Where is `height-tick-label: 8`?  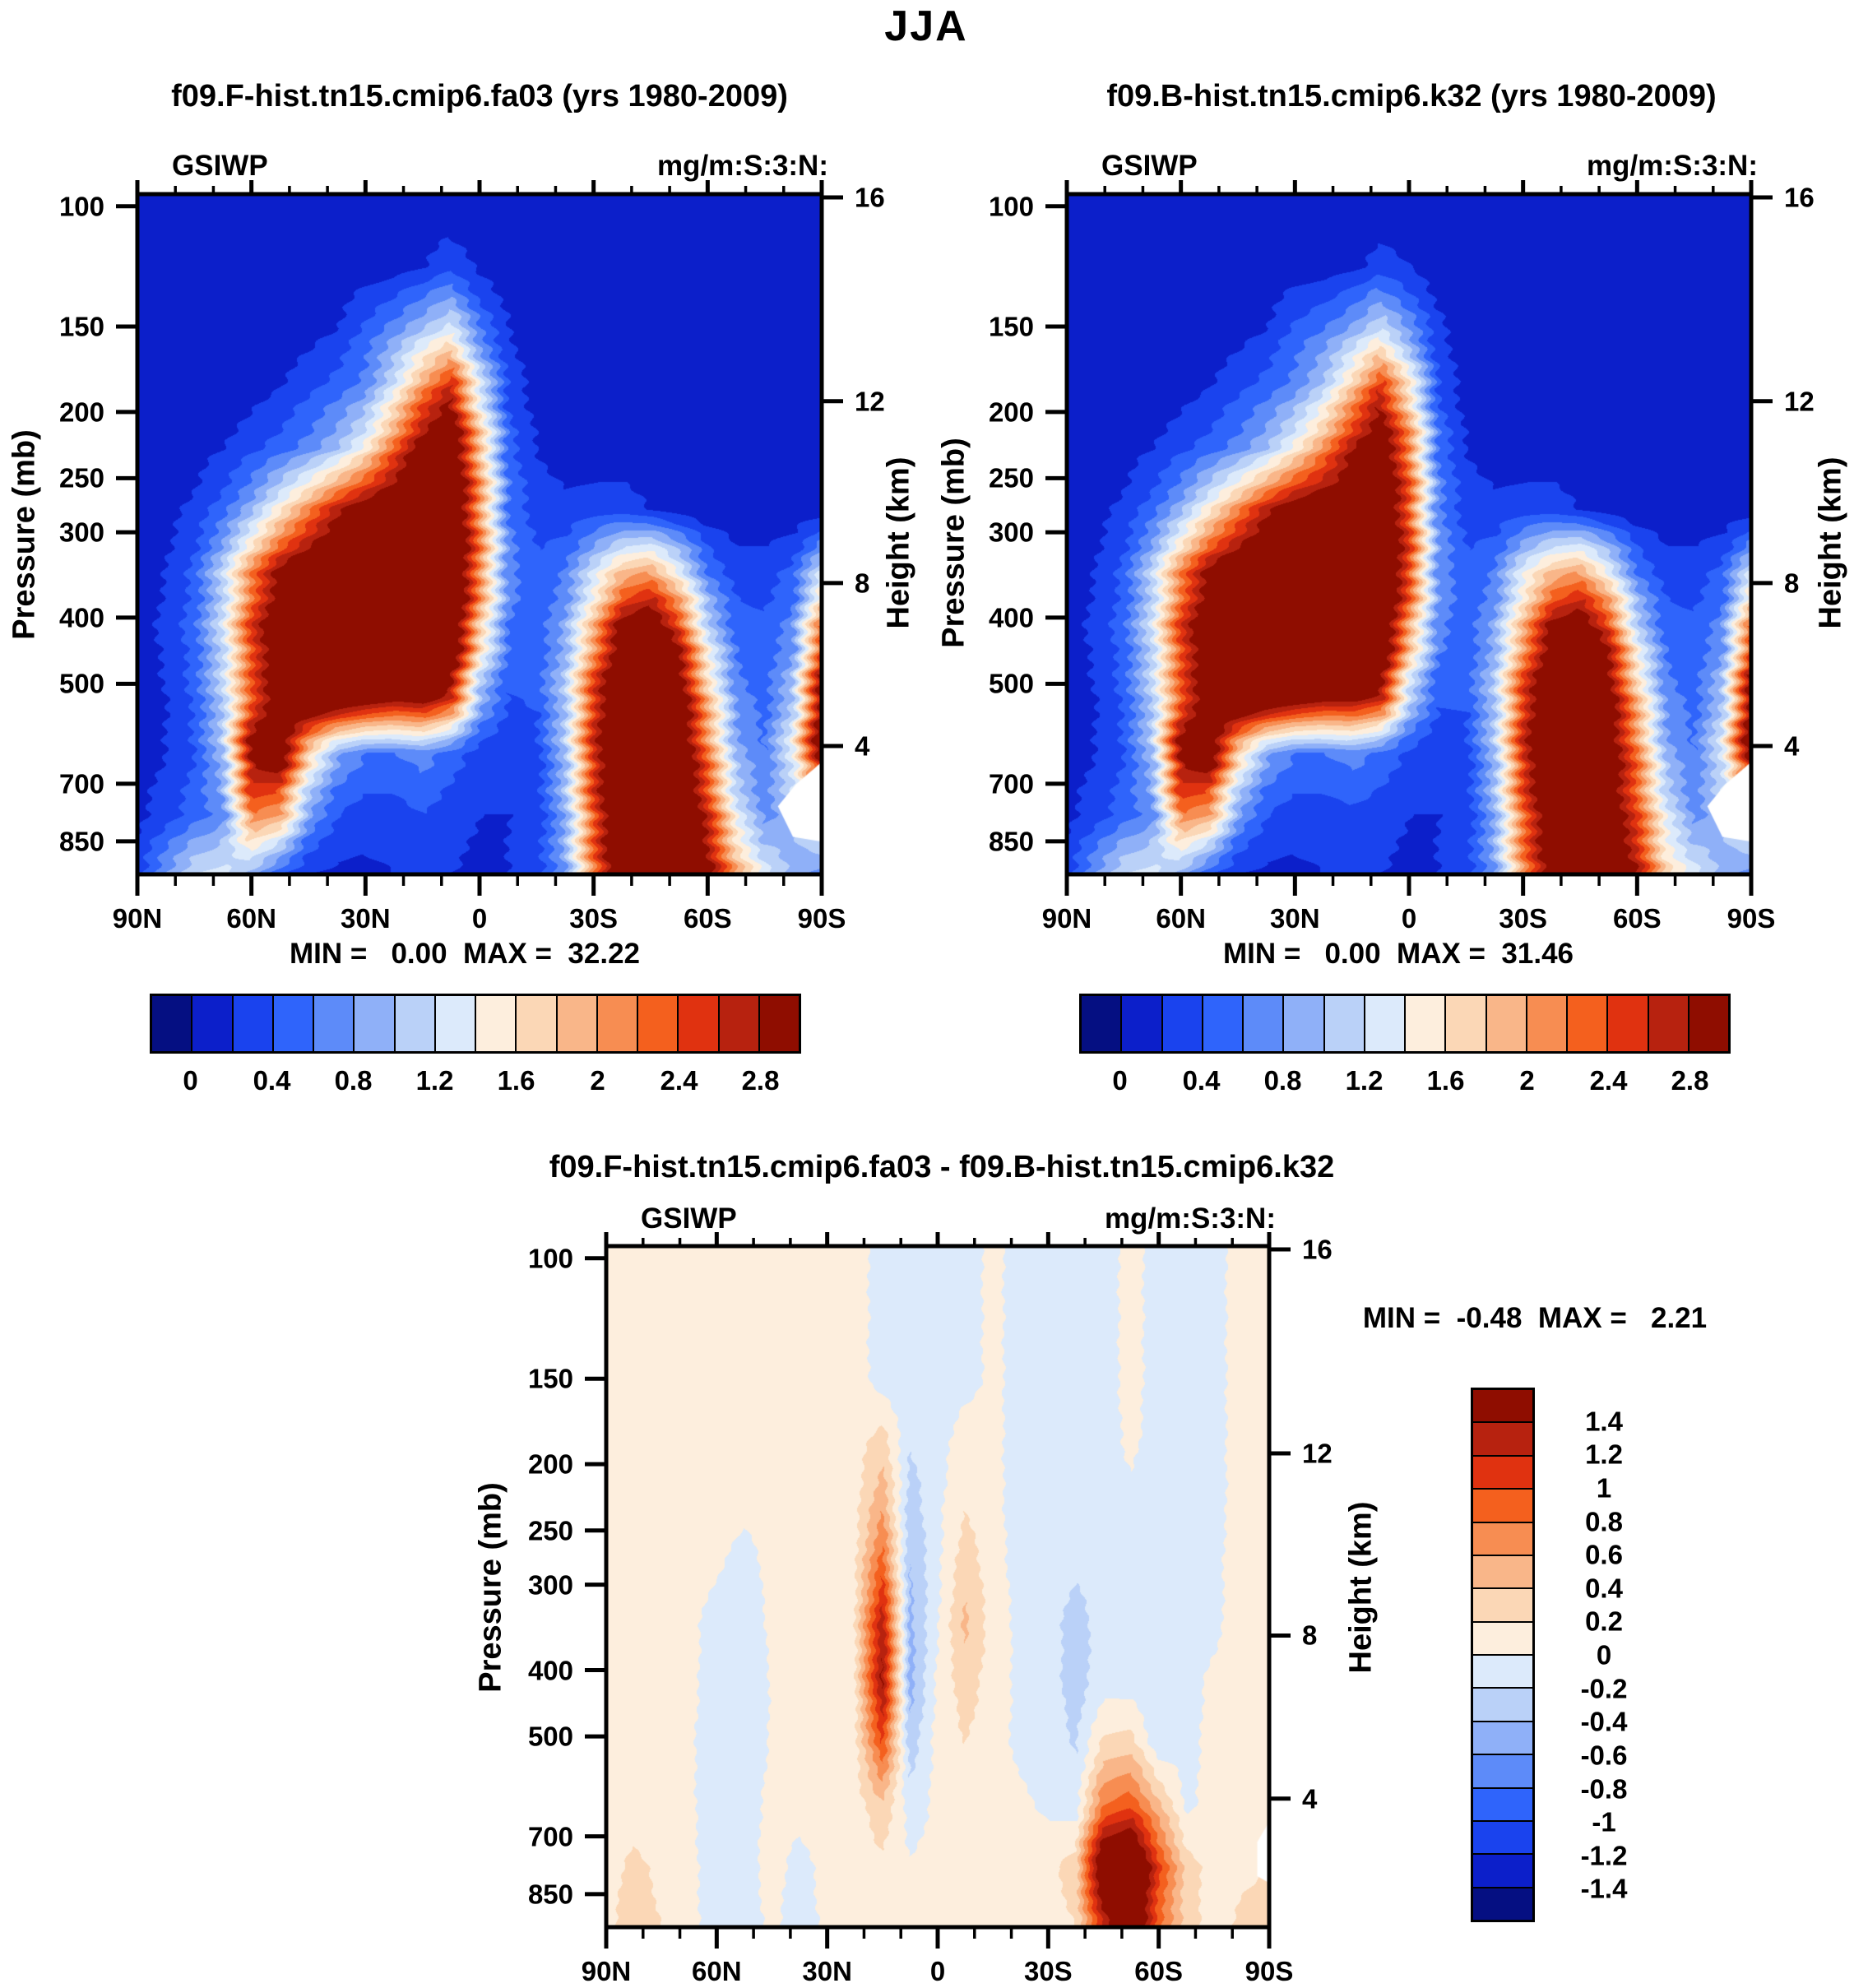 height-tick-label: 8 is located at coordinates (863, 583).